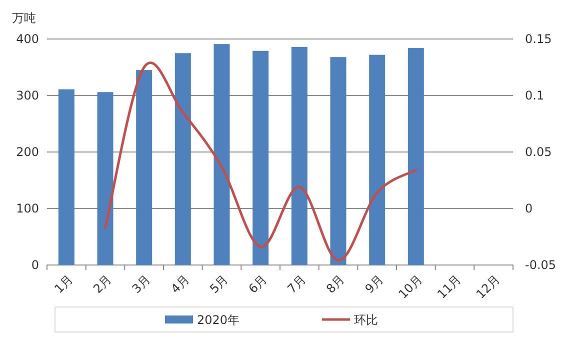 This screenshot has width=567, height=340. What do you see at coordinates (218, 320) in the screenshot?
I see `legend-label: 2020年` at bounding box center [218, 320].